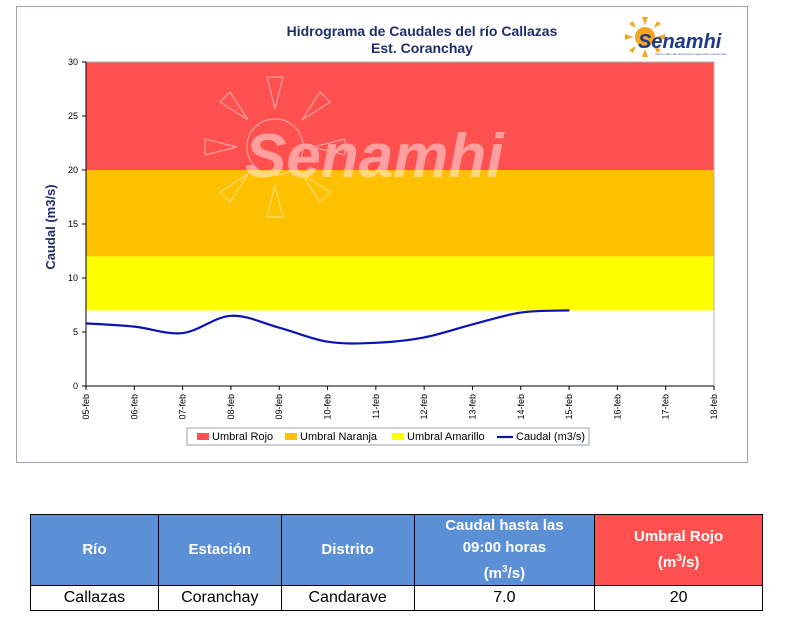 Image resolution: width=793 pixels, height=632 pixels. I want to click on header-umbral-rojo: Umbral Rojo (m3/s), so click(678, 550).